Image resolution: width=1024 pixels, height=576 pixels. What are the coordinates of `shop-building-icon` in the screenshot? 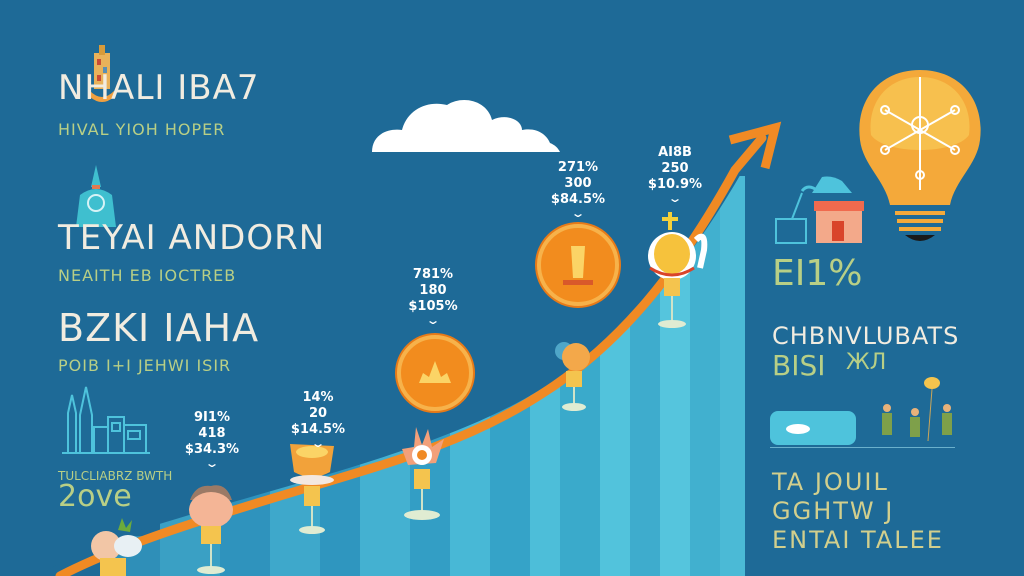 It's located at (819, 210).